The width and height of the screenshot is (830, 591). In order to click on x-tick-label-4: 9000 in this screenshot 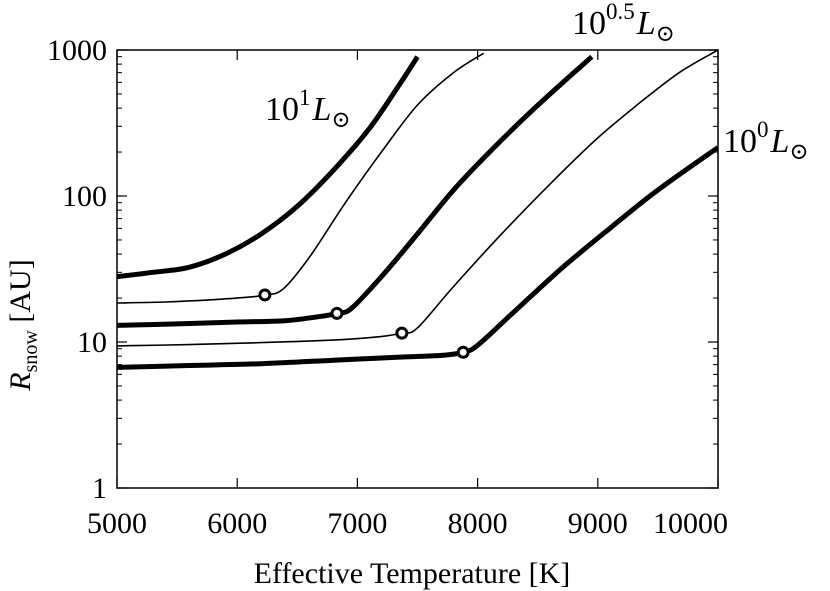, I will do `click(598, 523)`.